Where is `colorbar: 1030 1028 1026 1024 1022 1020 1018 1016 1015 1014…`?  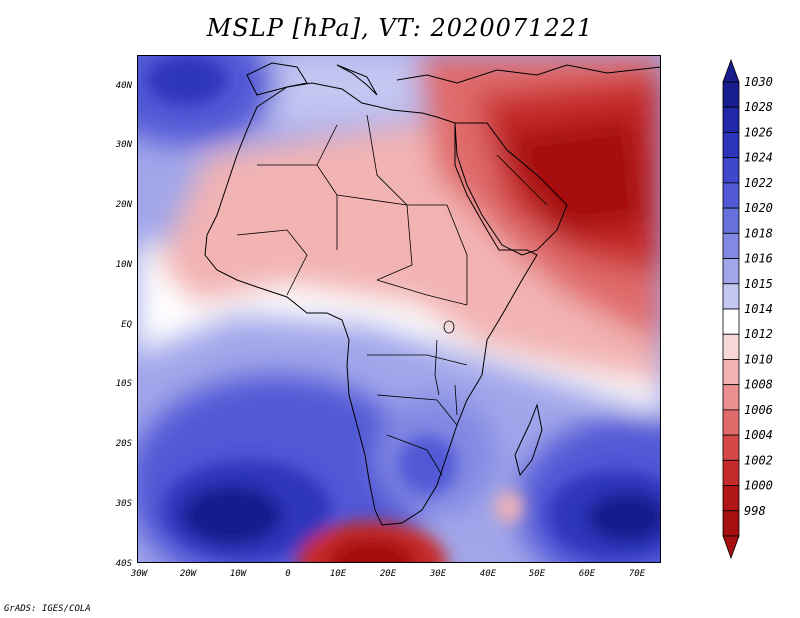
colorbar: 1030 1028 1026 1024 1022 1020 1018 1016 1015 1014… is located at coordinates (747, 309).